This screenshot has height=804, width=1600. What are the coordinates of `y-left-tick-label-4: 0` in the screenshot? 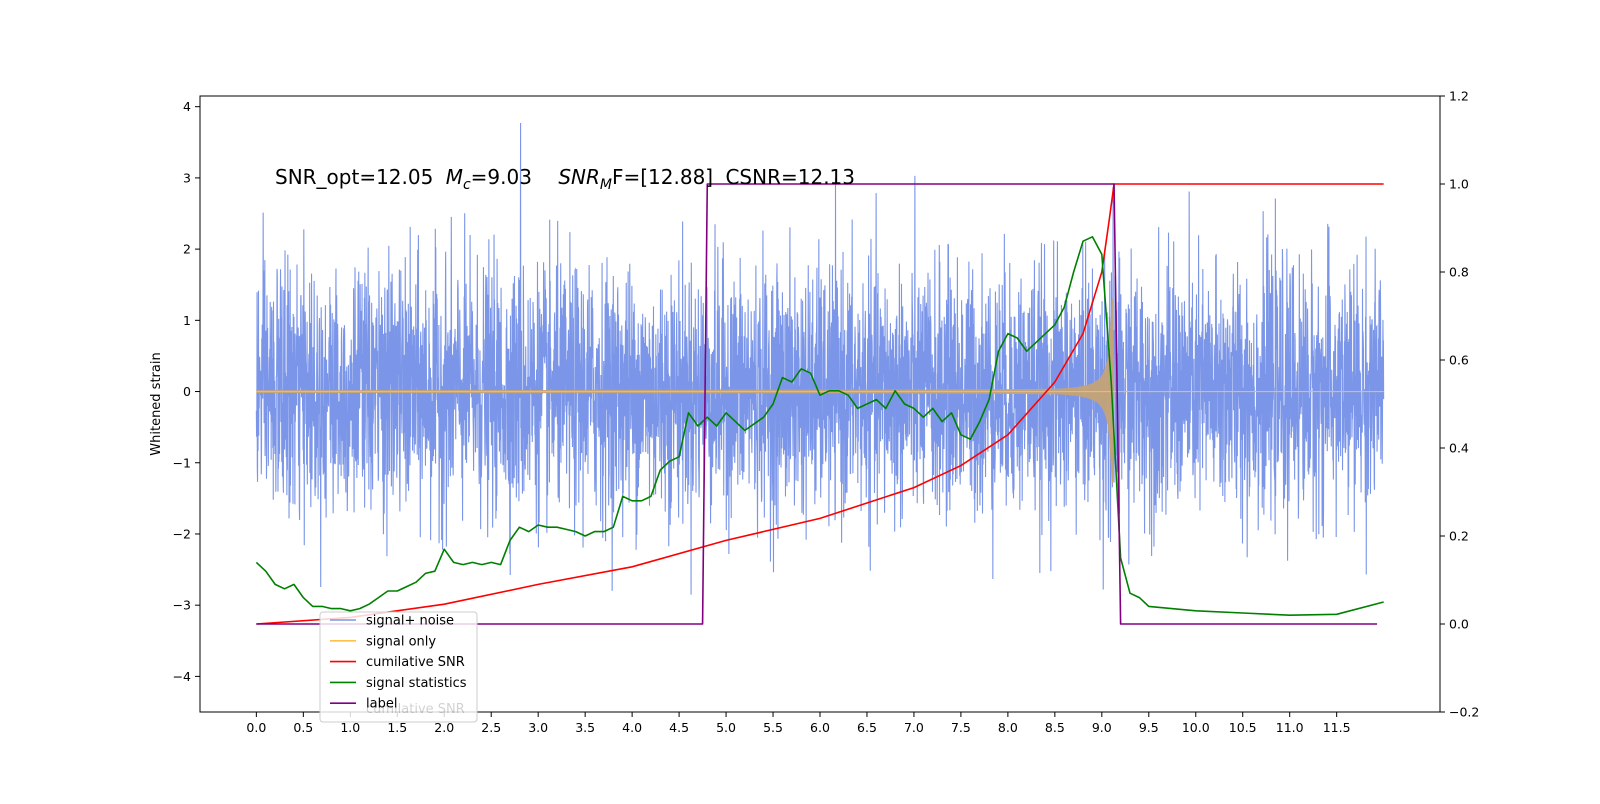 It's located at (187, 391).